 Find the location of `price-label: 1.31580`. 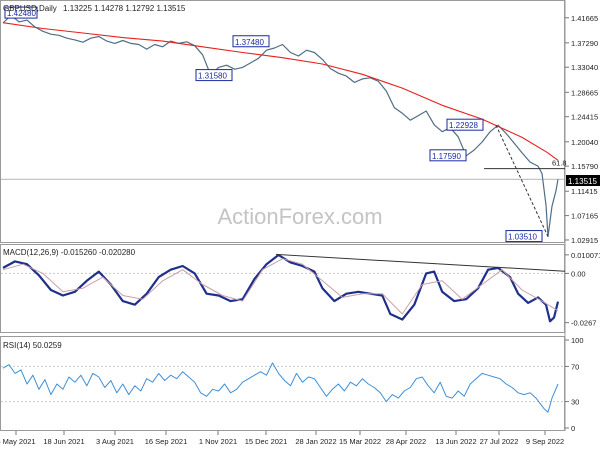

price-label: 1.31580 is located at coordinates (212, 76).